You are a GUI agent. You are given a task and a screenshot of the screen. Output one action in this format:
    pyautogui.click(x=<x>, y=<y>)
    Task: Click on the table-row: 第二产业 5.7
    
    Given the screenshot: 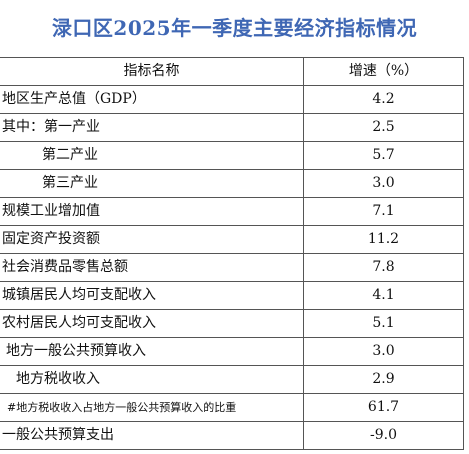 What is the action you would take?
    pyautogui.click(x=232, y=155)
    